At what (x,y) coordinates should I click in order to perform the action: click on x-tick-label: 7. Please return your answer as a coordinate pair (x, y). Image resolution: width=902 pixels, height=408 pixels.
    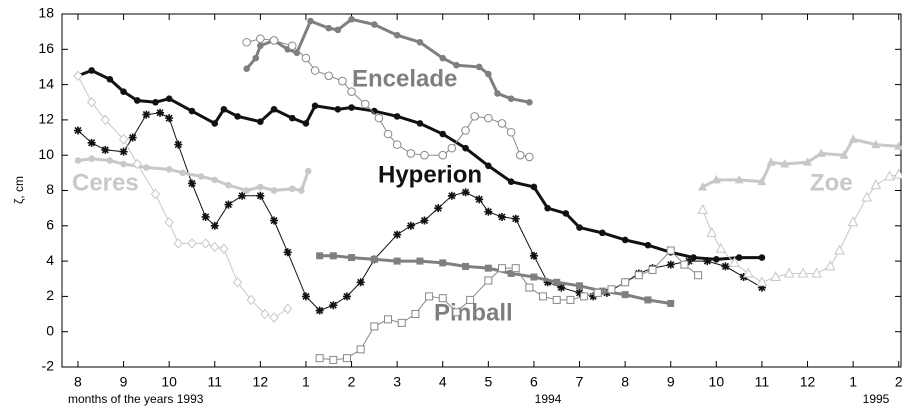
    Looking at the image, I should click on (580, 382).